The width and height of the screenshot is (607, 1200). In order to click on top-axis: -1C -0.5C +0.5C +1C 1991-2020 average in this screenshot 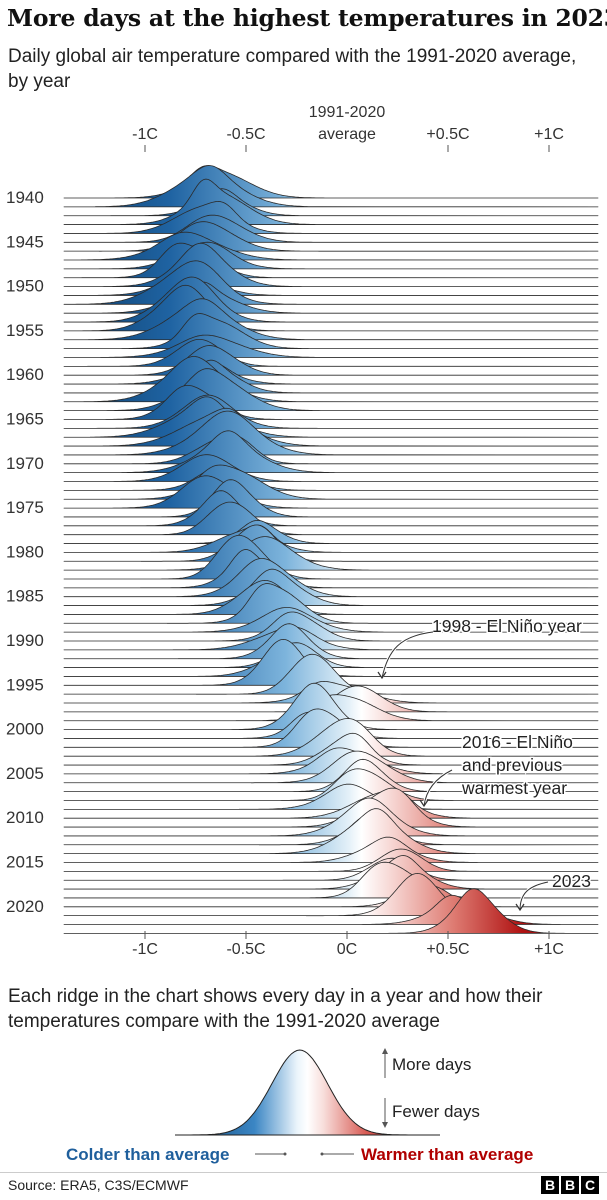, I will do `click(348, 128)`.